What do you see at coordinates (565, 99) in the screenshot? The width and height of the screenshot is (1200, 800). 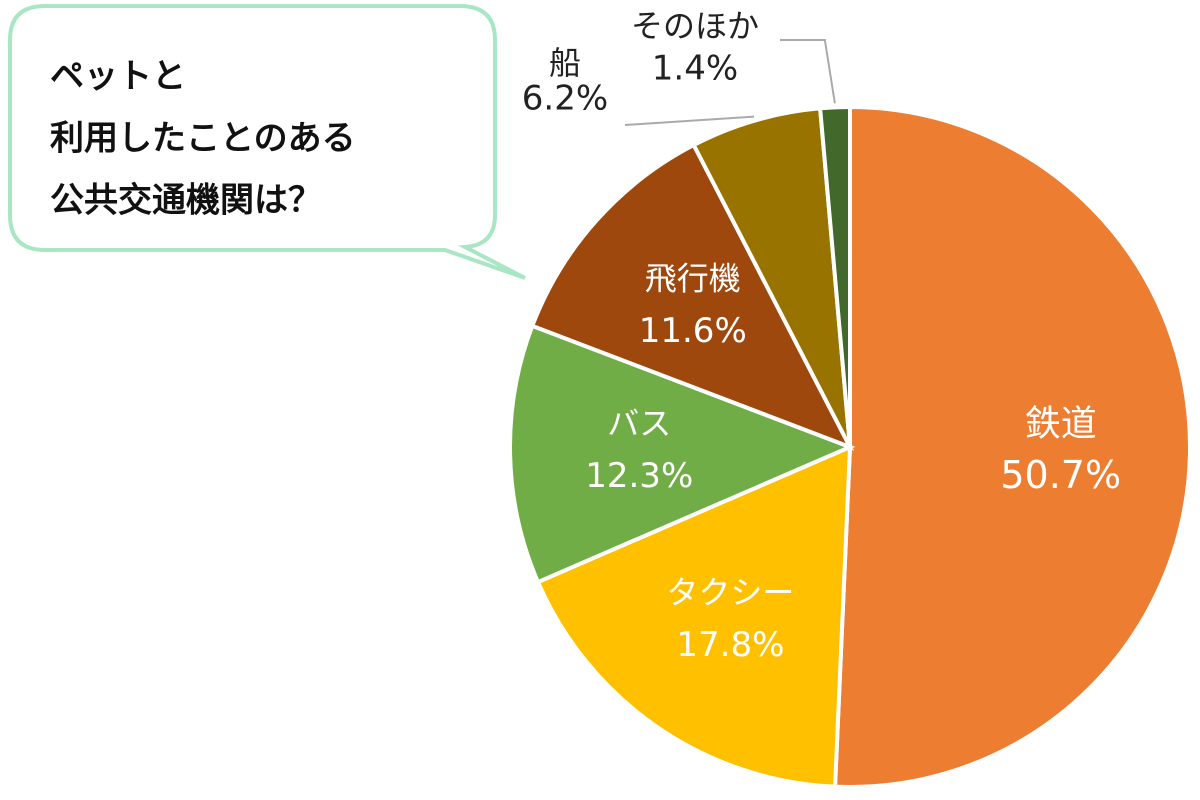 I see `slice-value: 6.2%` at bounding box center [565, 99].